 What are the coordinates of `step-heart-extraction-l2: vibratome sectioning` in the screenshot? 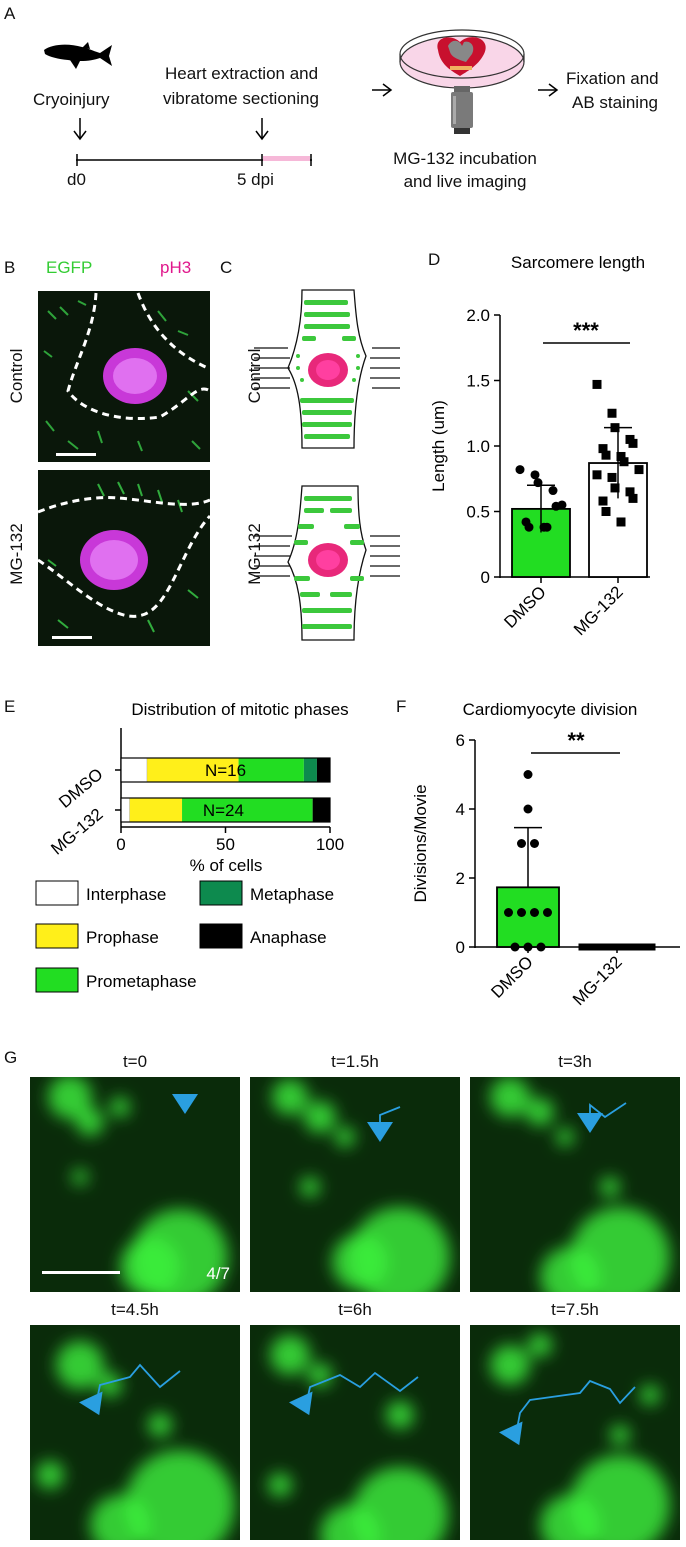 It's located at (241, 98).